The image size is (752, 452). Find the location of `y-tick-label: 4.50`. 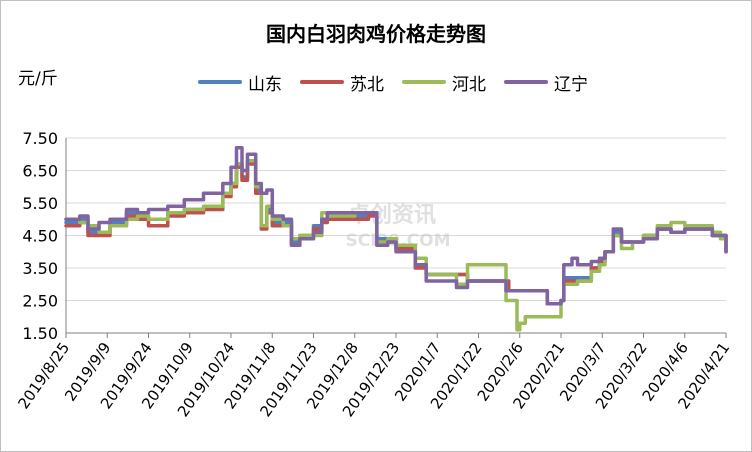

y-tick-label: 4.50 is located at coordinates (40, 236).